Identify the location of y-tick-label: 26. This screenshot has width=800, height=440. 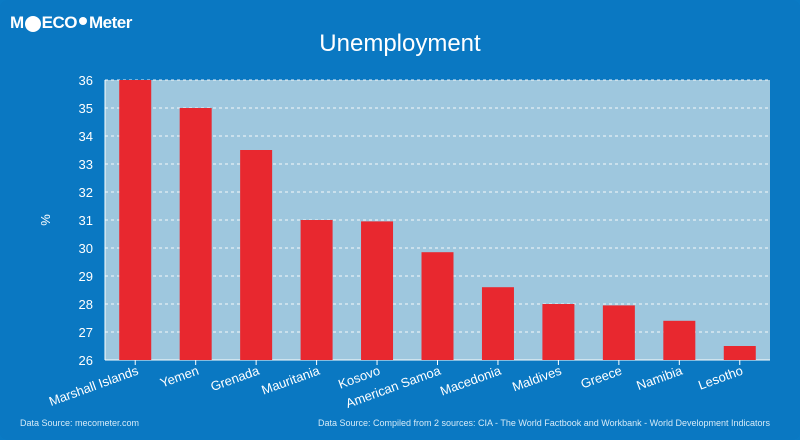
(86, 360).